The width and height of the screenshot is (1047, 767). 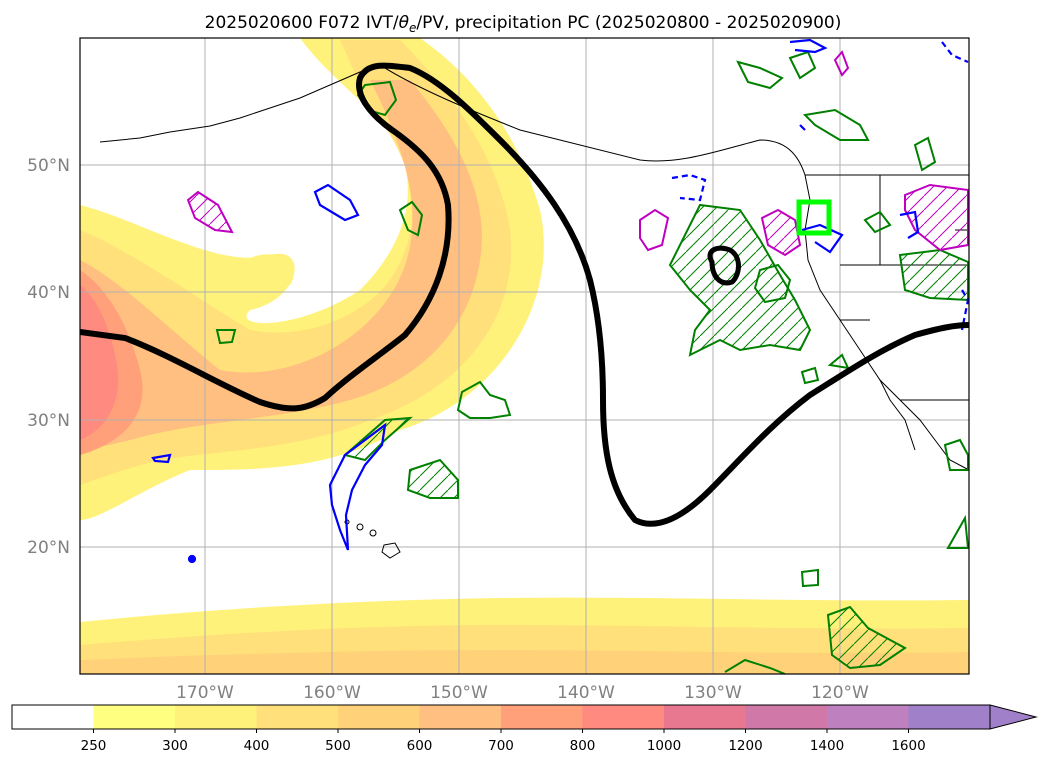 I want to click on colorbar-tick-label: 600, so click(x=420, y=746).